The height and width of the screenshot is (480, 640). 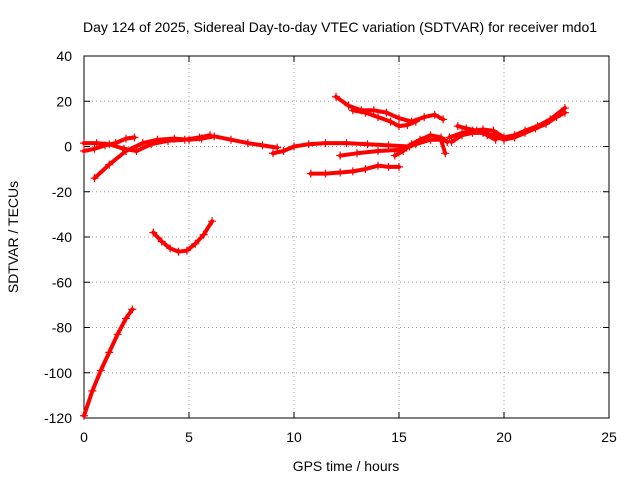 I want to click on x-tick-label: 10, so click(x=294, y=437).